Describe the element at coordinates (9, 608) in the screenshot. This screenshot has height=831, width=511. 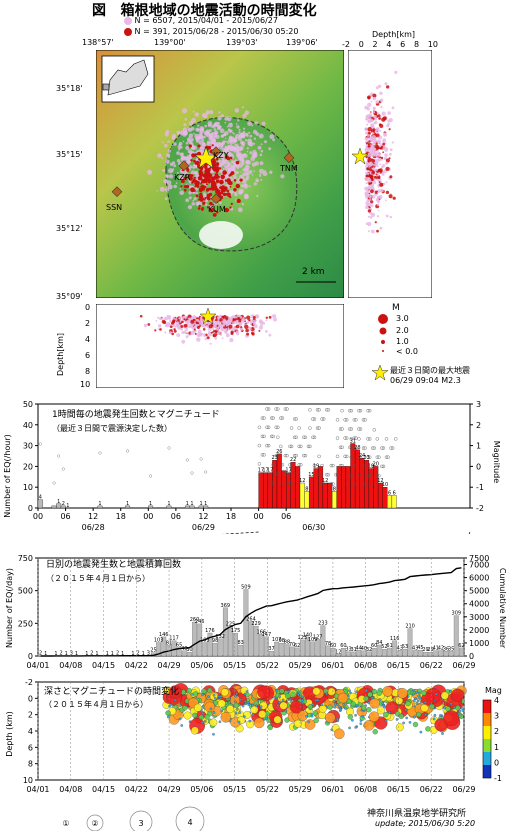
I see `daily-ylabel: Number of EQ(/day)` at that location.